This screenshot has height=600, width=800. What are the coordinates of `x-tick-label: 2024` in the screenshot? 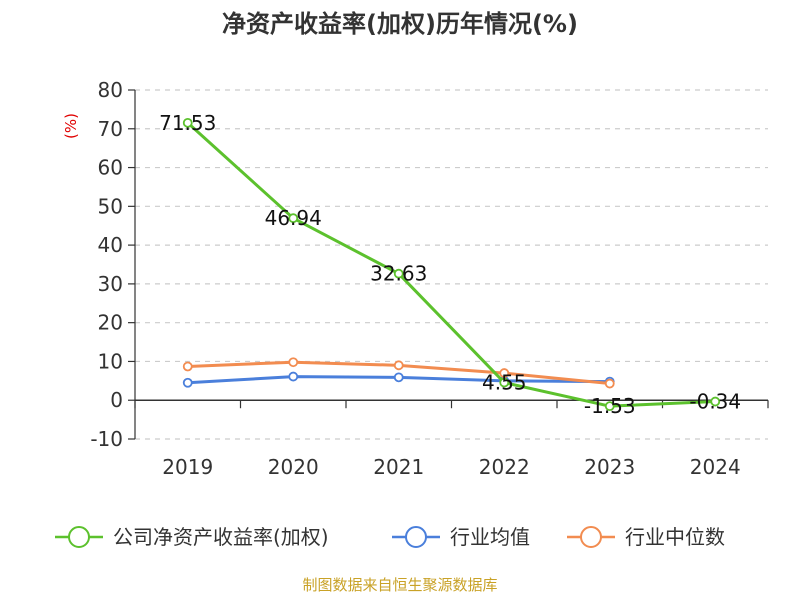 It's located at (715, 467).